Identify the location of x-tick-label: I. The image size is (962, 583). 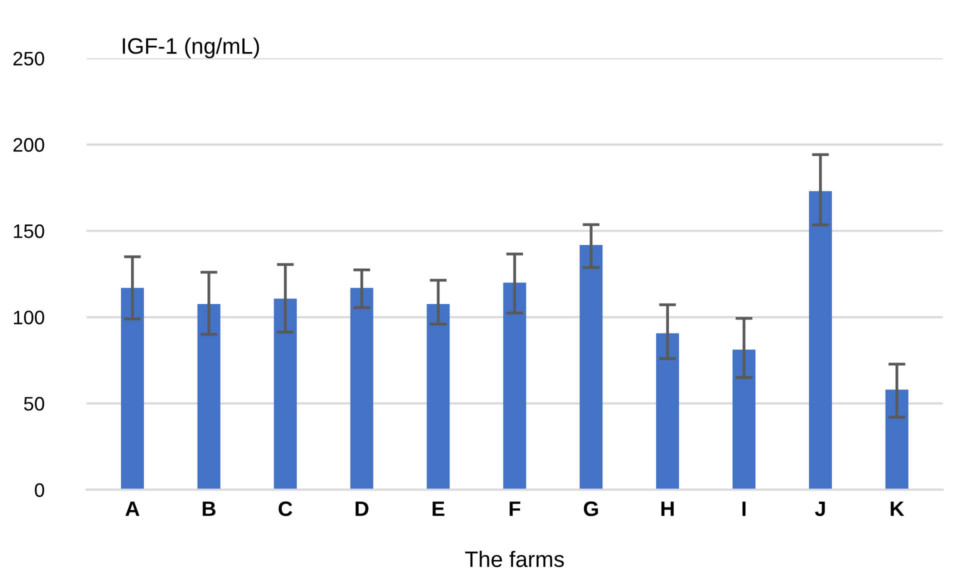
(744, 509).